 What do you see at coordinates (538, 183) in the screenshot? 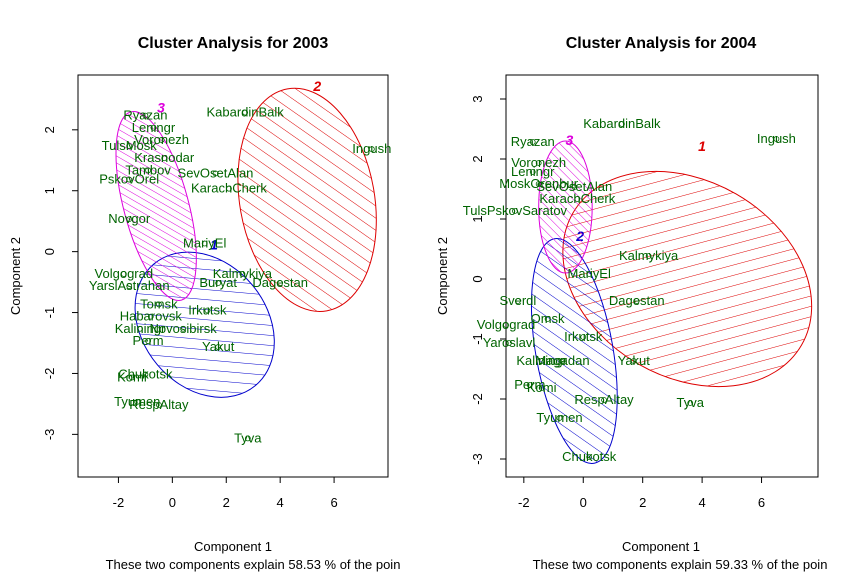
I see `point-label: MoskOrenbur` at bounding box center [538, 183].